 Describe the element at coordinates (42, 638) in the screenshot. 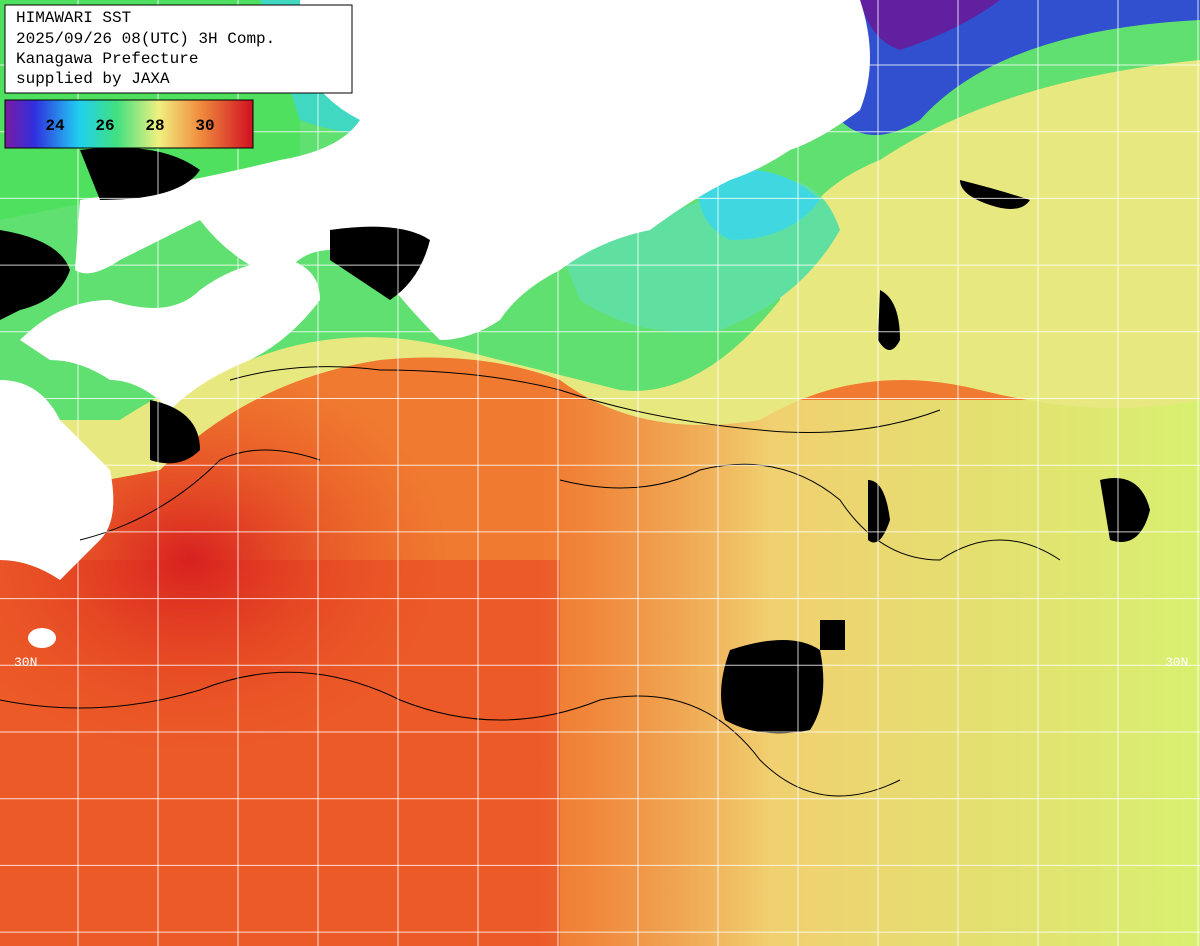

I see `island` at that location.